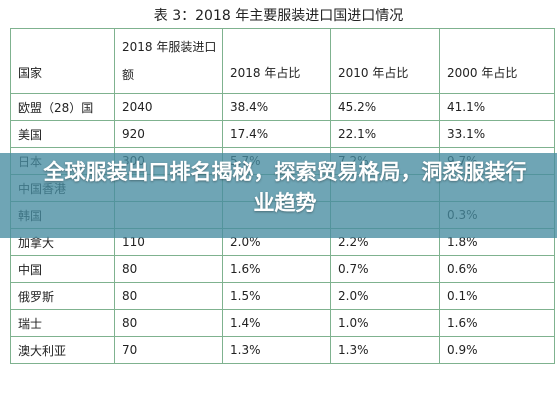  Describe the element at coordinates (168, 61) in the screenshot. I see `header-import-2018: 2018 年服装进口额` at that location.